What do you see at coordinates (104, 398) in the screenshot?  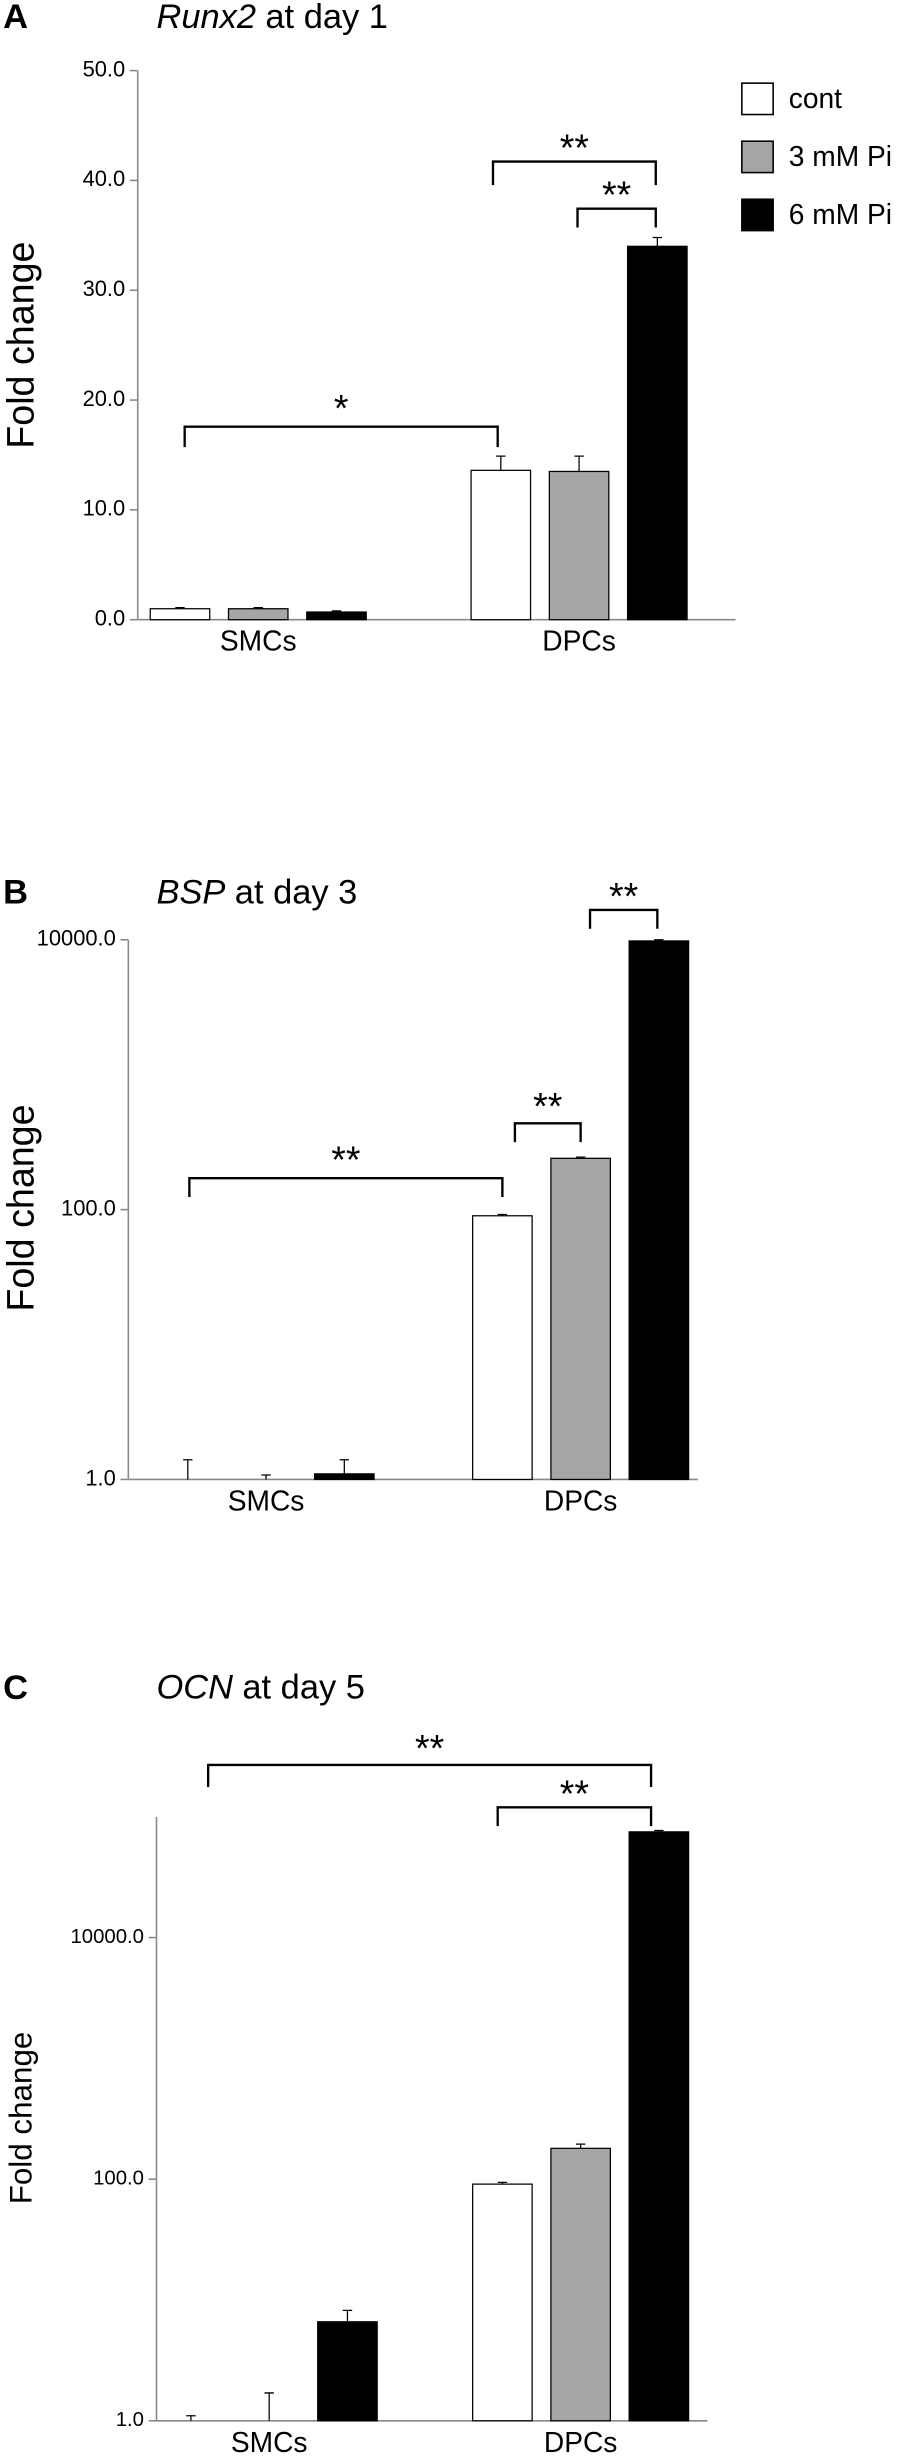 I see `y-tick-label: 20.0` at bounding box center [104, 398].